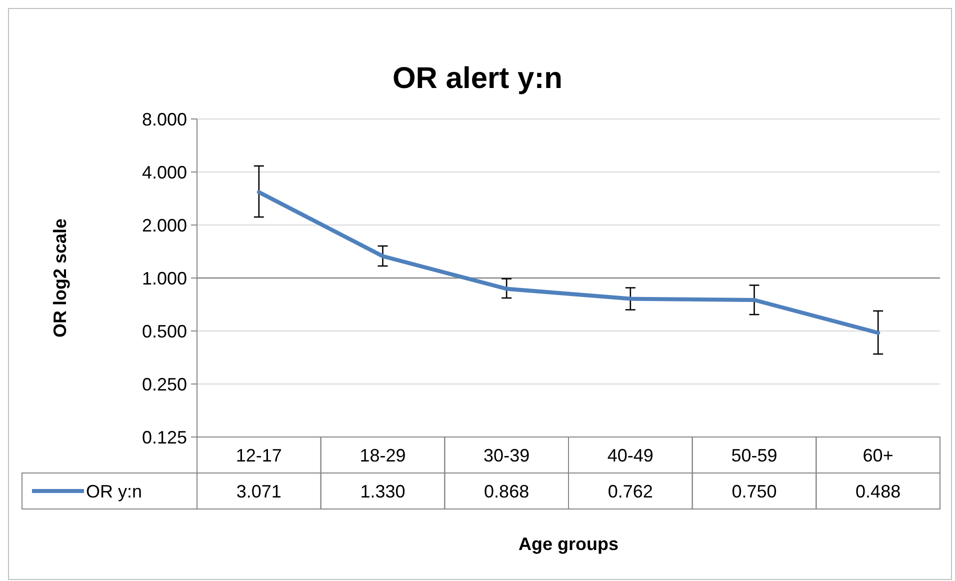 The image size is (955, 581). Describe the element at coordinates (754, 455) in the screenshot. I see `x-tick-label: 50-59` at that location.